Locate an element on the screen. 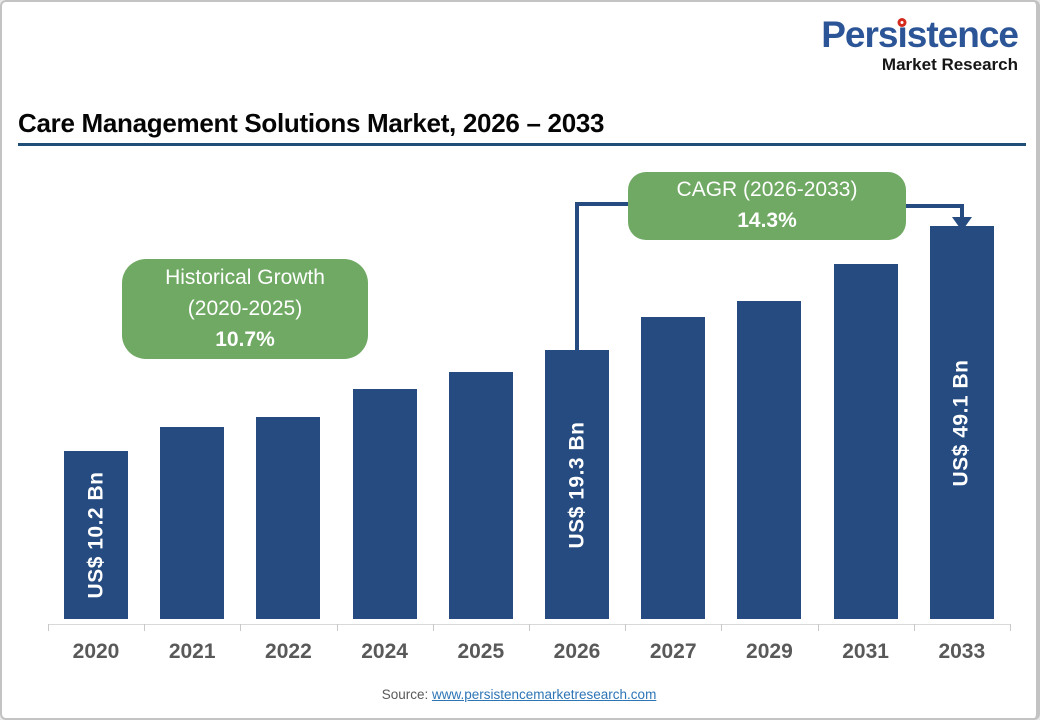 Image resolution: width=1040 pixels, height=720 pixels. x-axis-label-2022: 2022 is located at coordinates (288, 651).